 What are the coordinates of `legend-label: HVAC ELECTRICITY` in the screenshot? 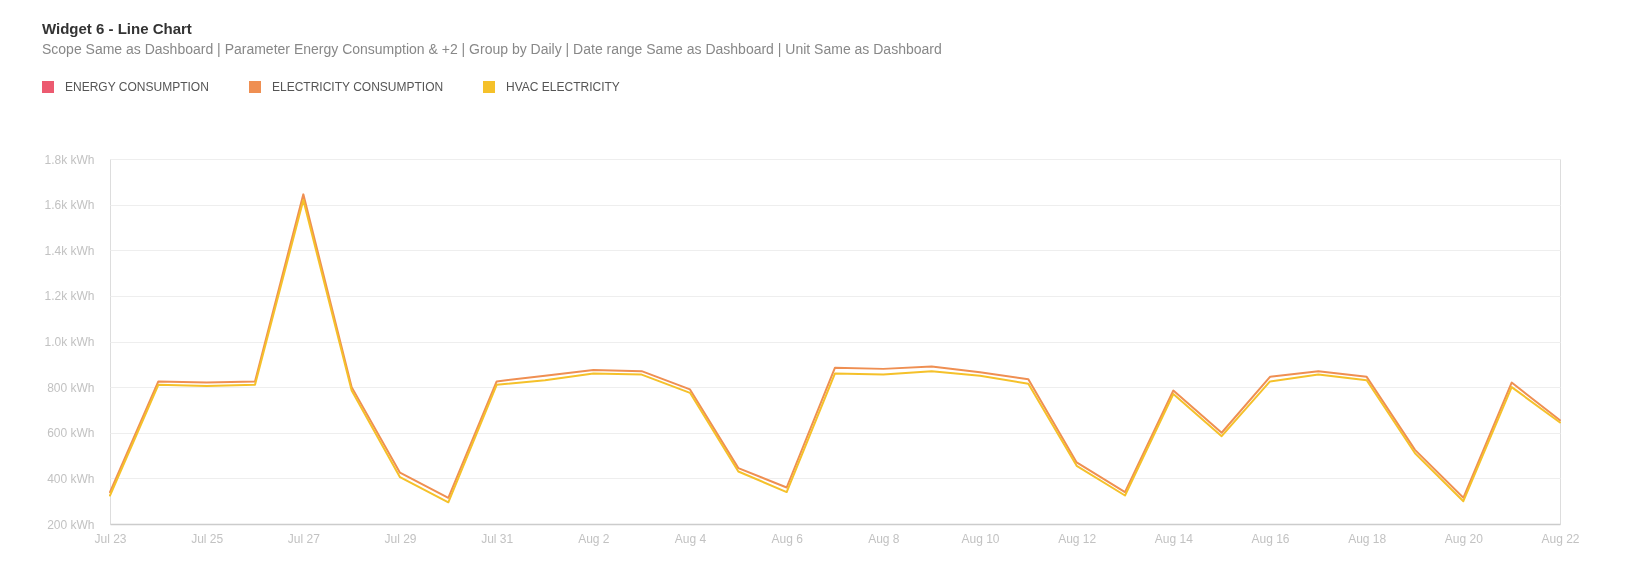 It's located at (563, 87).